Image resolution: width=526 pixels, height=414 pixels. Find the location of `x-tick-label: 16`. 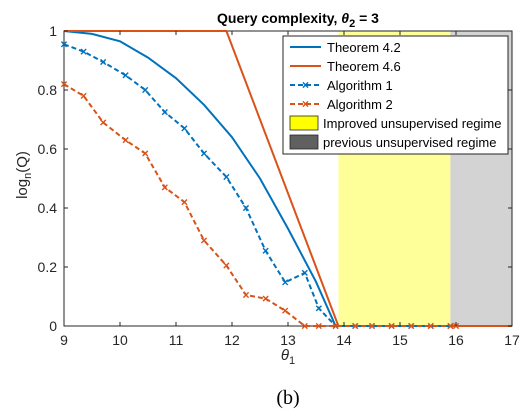

x-tick-label: 16 is located at coordinates (456, 340).